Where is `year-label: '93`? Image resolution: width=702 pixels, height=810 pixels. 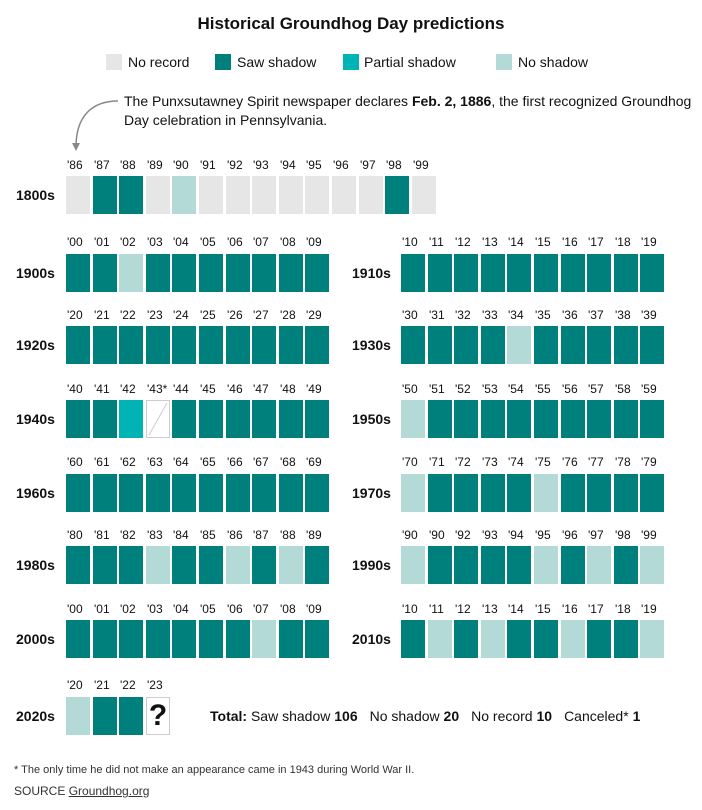 year-label: '93 is located at coordinates (261, 165).